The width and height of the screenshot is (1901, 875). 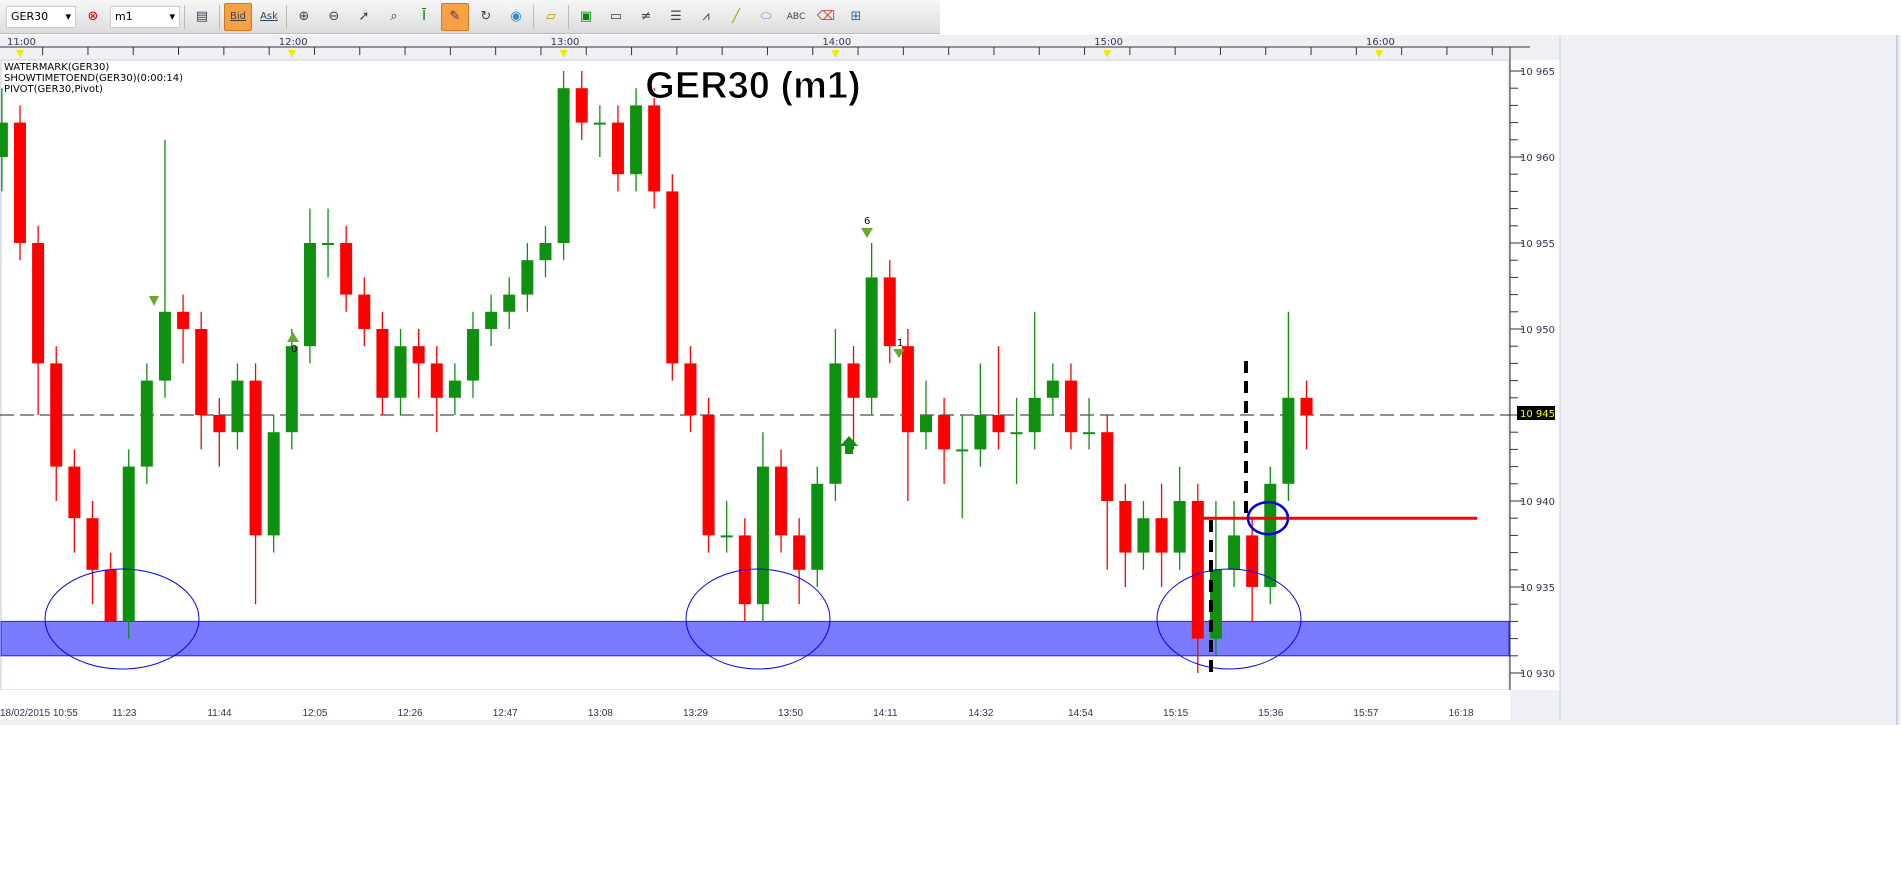 What do you see at coordinates (93, 16) in the screenshot?
I see `unlink-icon: ⊗` at bounding box center [93, 16].